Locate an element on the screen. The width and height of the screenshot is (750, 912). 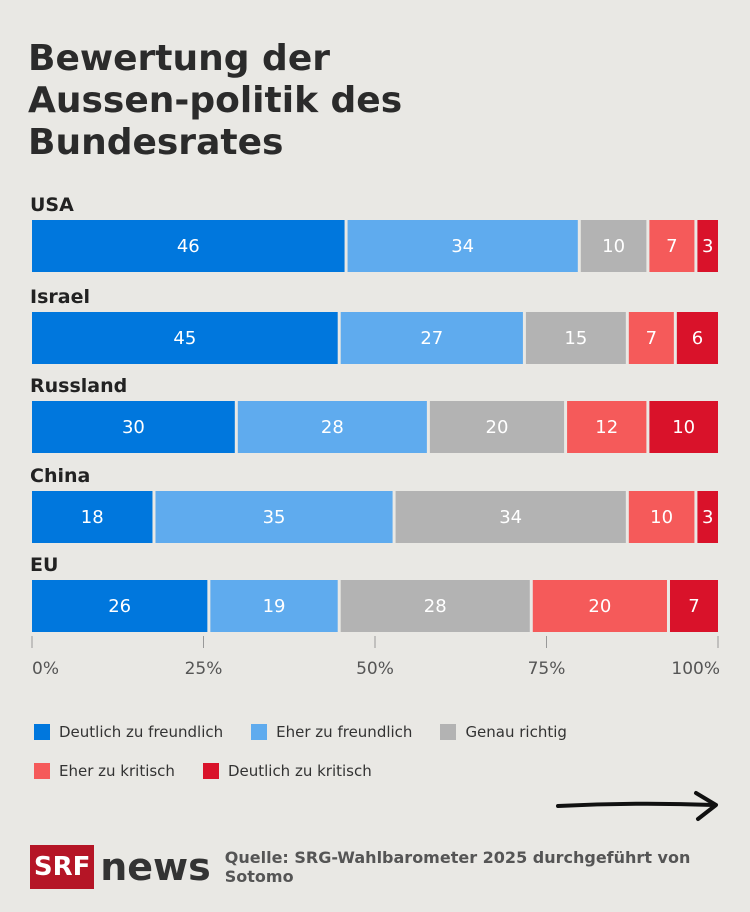
data-label: 35 is located at coordinates (274, 517).